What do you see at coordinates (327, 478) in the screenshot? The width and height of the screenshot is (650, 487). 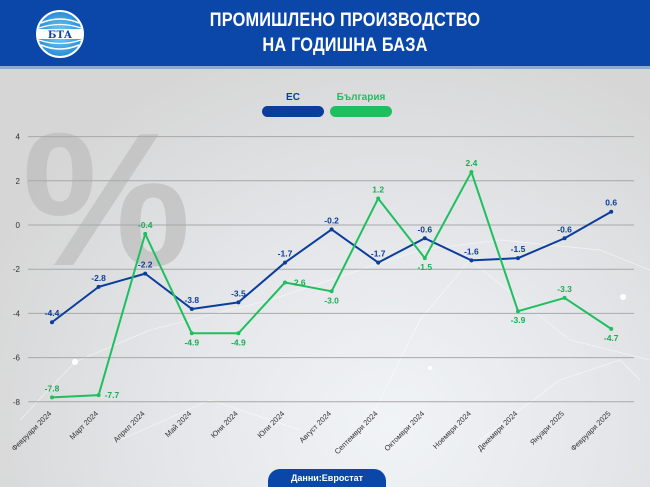 I see `source-badge: Данни:Евростат` at bounding box center [327, 478].